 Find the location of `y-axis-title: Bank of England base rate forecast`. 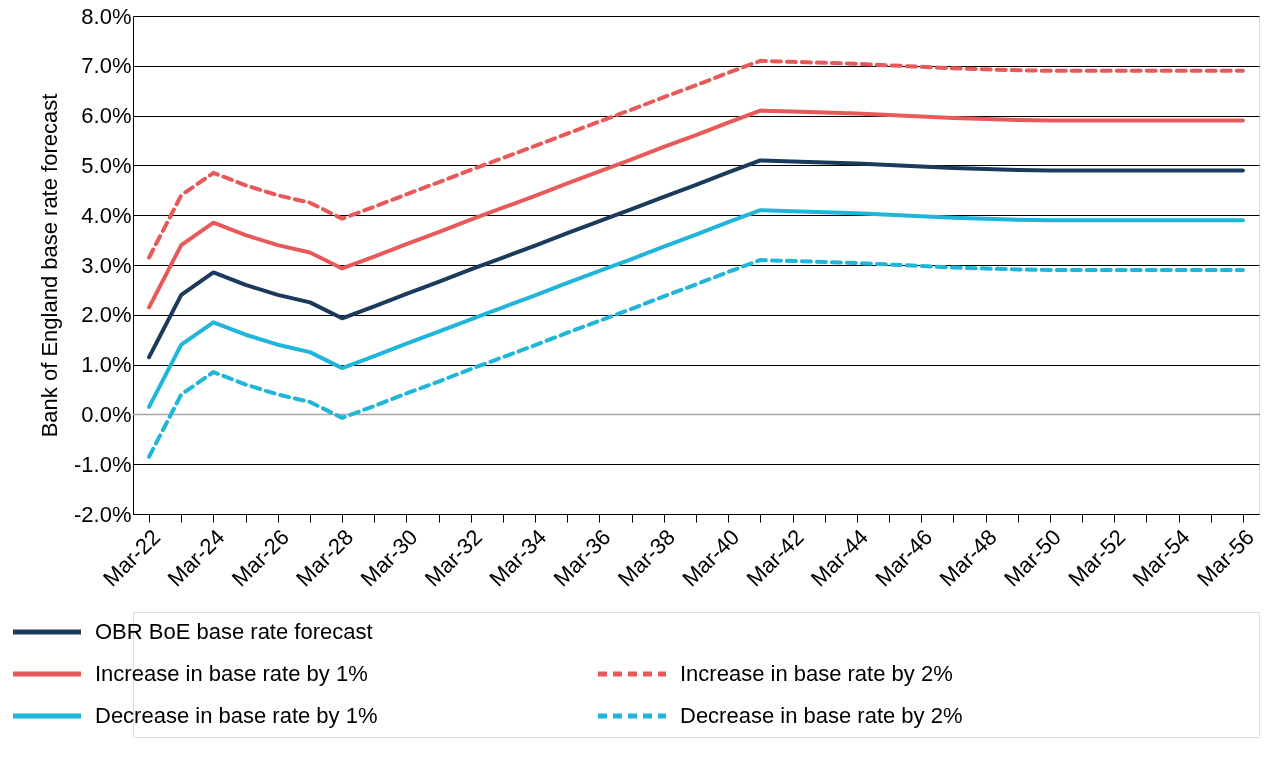

y-axis-title: Bank of England base rate forecast is located at coordinates (50, 265).